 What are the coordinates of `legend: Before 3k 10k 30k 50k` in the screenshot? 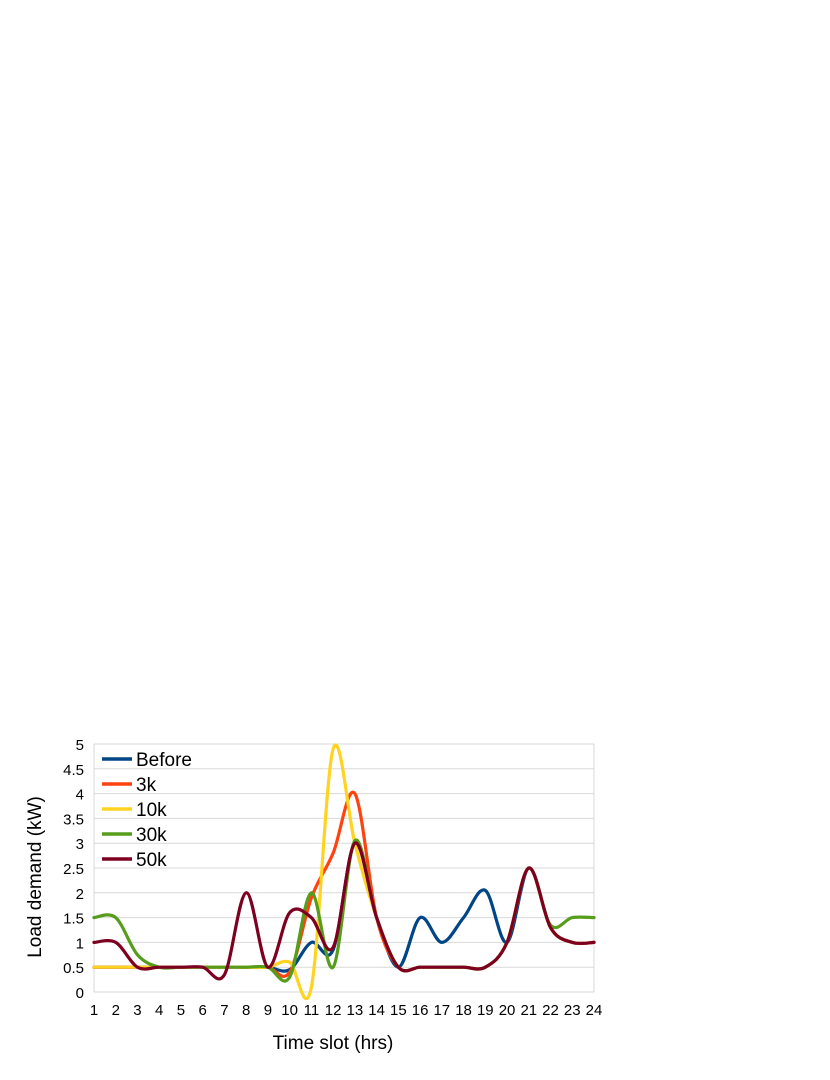 It's located at (147, 810).